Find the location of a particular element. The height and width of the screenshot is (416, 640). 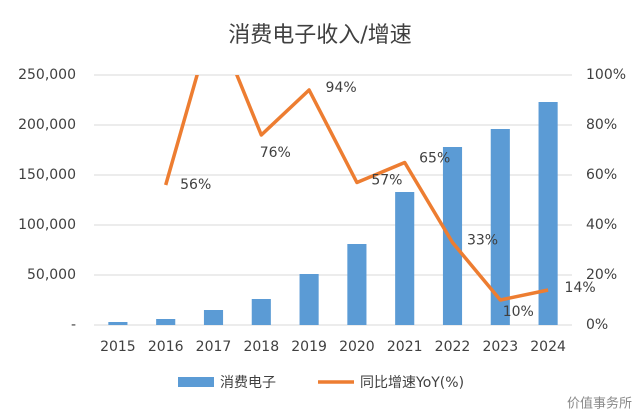

data-label: 14% is located at coordinates (580, 288).